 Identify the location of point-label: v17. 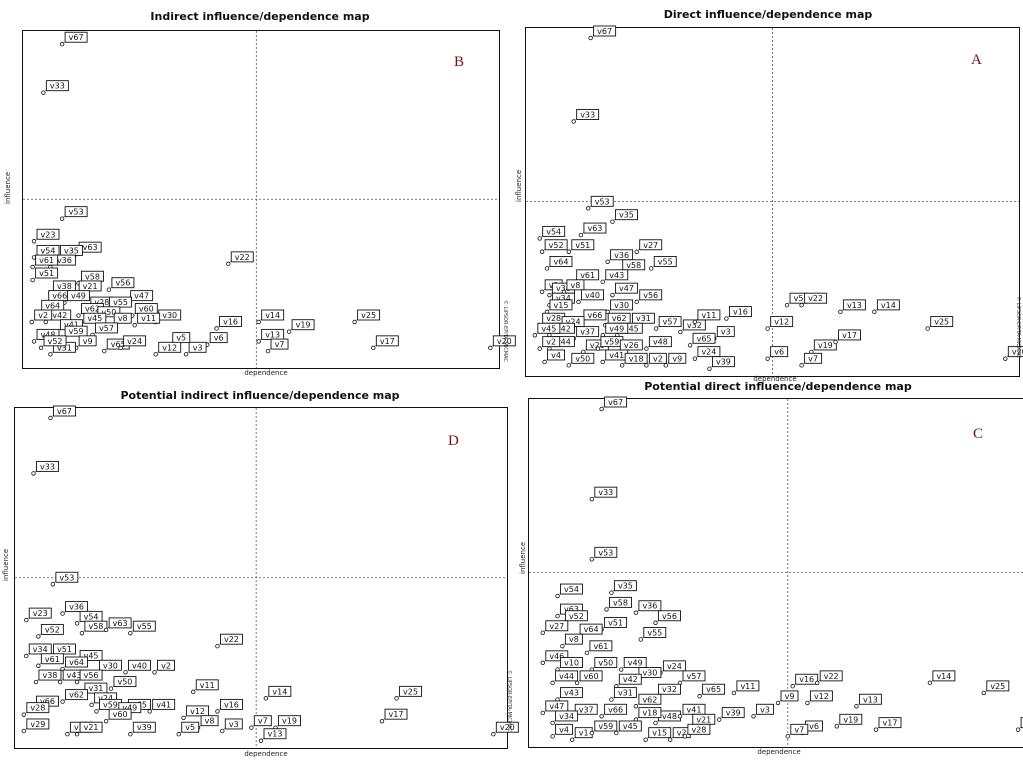
(890, 723).